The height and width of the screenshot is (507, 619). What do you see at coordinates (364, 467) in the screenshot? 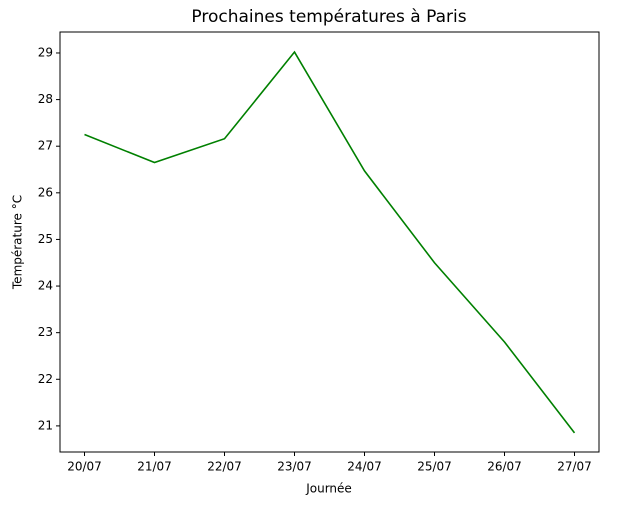
I see `x-tick-label: 24/07` at bounding box center [364, 467].